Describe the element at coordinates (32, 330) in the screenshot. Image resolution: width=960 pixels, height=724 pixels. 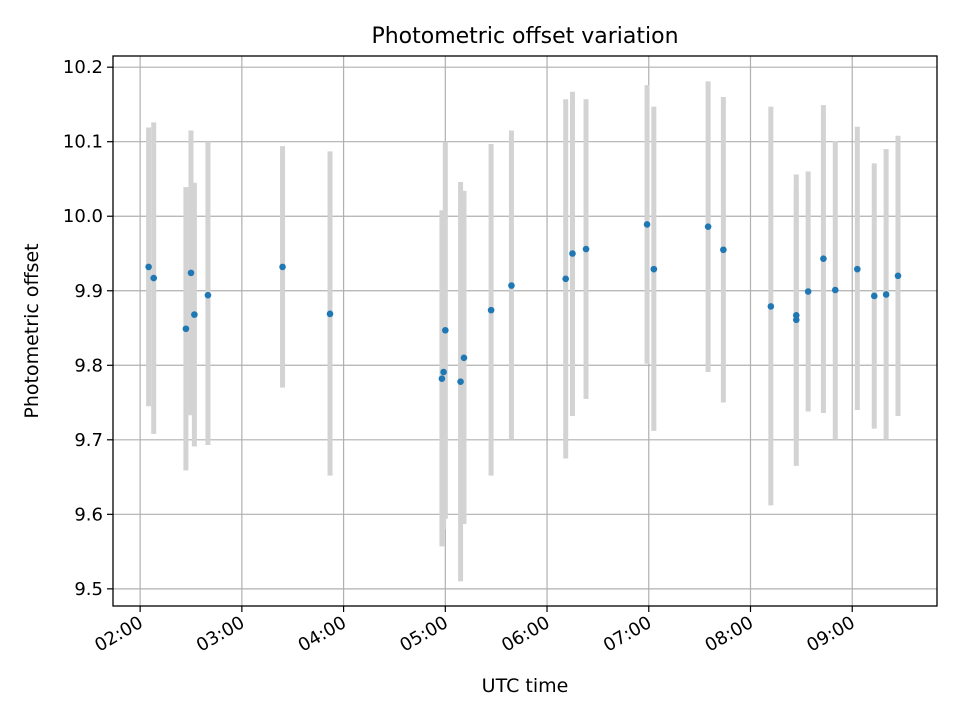
I see `y-axis-label: Photometric offset` at that location.